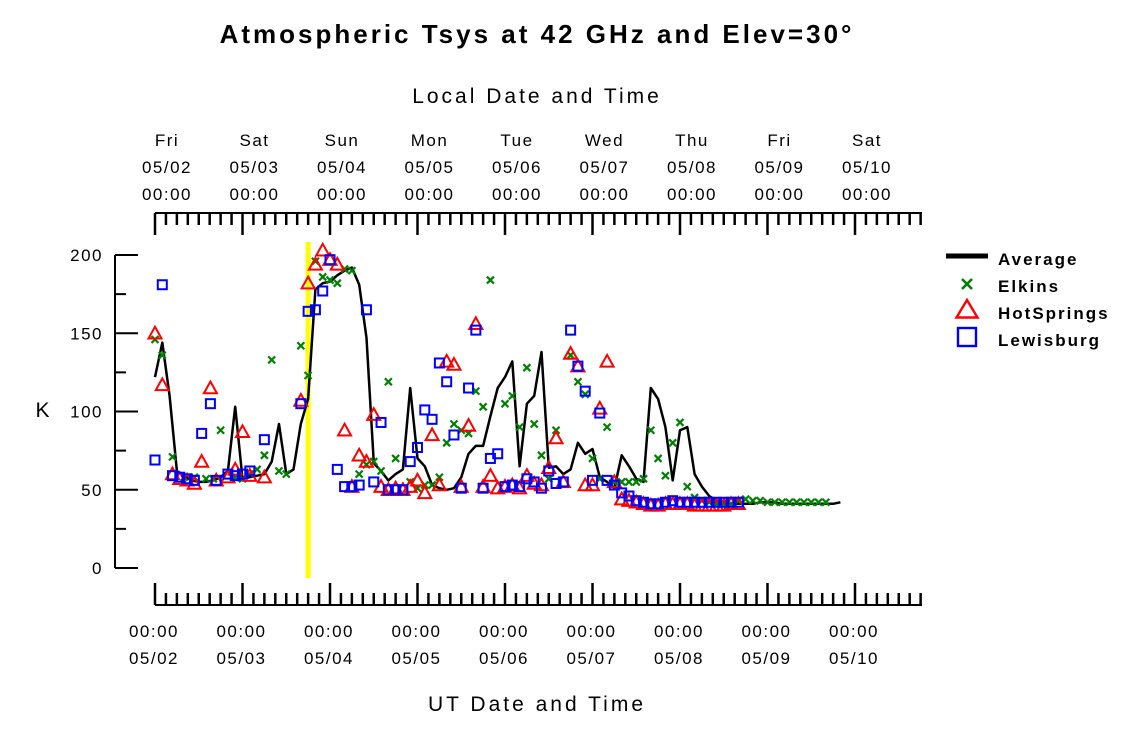  What do you see at coordinates (1049, 340) in the screenshot?
I see `legend-label: Lewisburg` at bounding box center [1049, 340].